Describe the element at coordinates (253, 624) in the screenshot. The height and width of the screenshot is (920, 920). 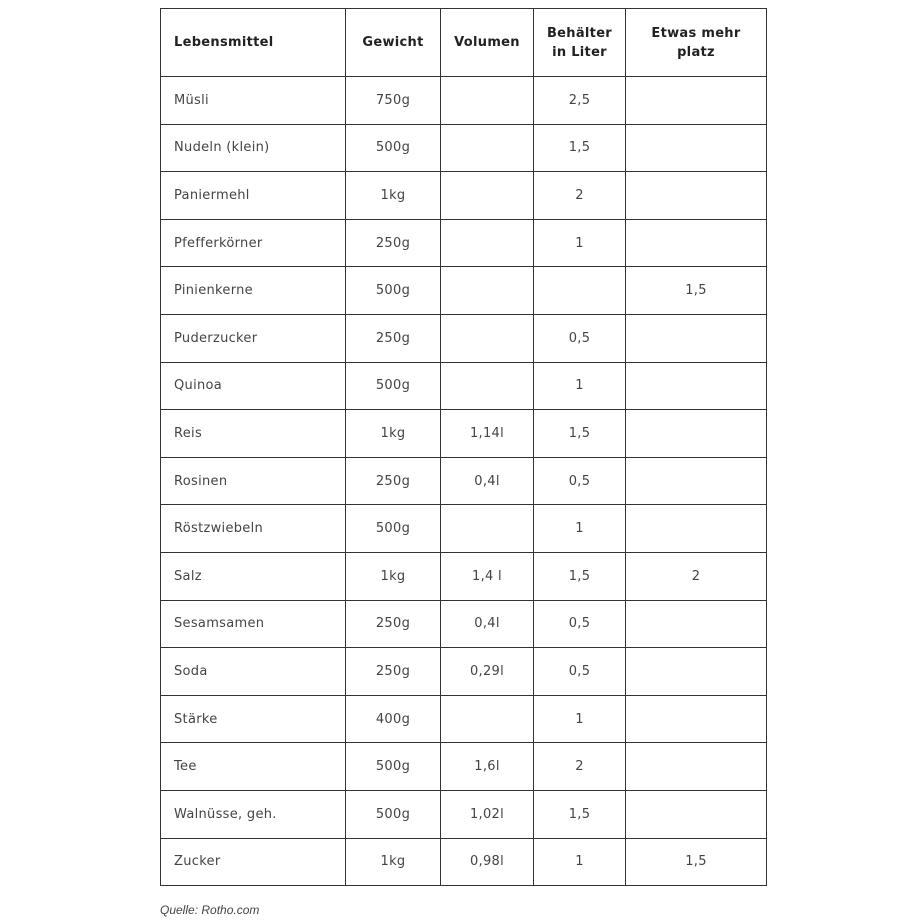
I see `cell-lebensmittel: Sesamsamen` at that location.